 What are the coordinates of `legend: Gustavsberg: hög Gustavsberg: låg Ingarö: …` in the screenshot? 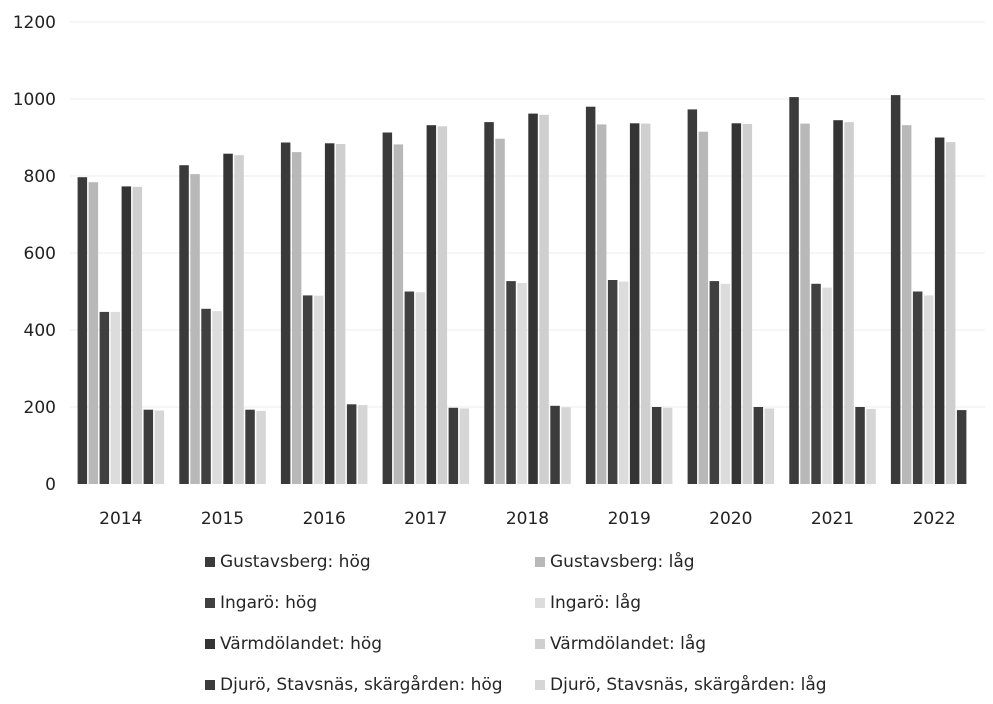 It's located at (525, 623).